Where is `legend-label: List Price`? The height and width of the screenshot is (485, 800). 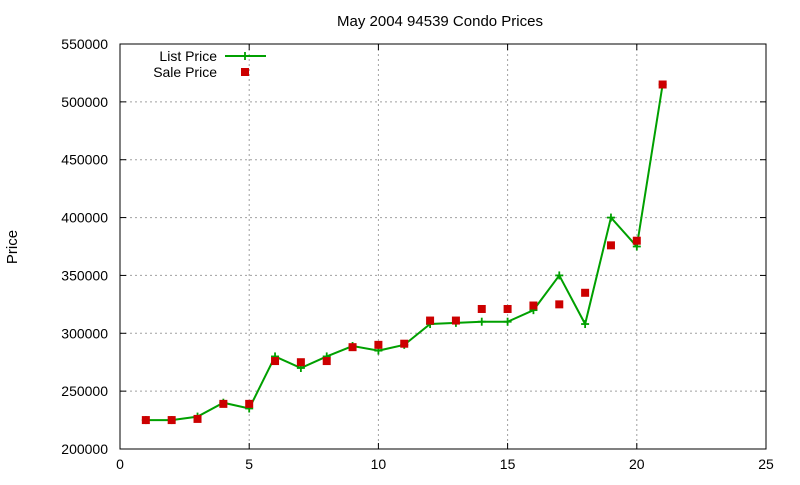 legend-label: List Price is located at coordinates (188, 56).